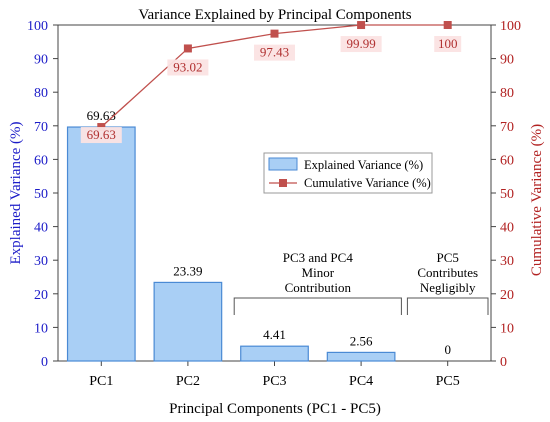 The height and width of the screenshot is (422, 550). I want to click on annotation-text: PC5, so click(447, 257).